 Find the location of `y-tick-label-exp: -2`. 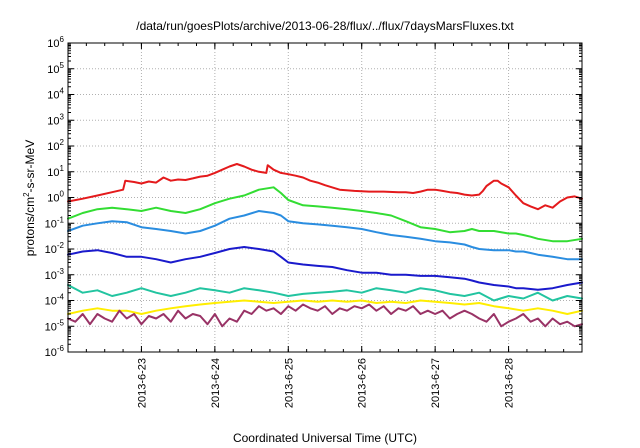

y-tick-label-exp: -2 is located at coordinates (61, 245).